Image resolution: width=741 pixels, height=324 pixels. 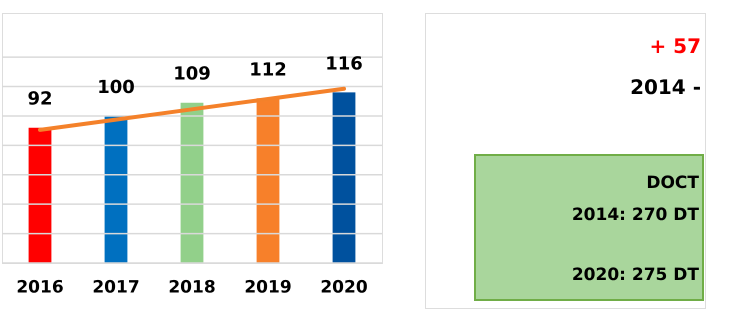 What do you see at coordinates (344, 288) in the screenshot?
I see `x-tick-label: 2020` at bounding box center [344, 288].